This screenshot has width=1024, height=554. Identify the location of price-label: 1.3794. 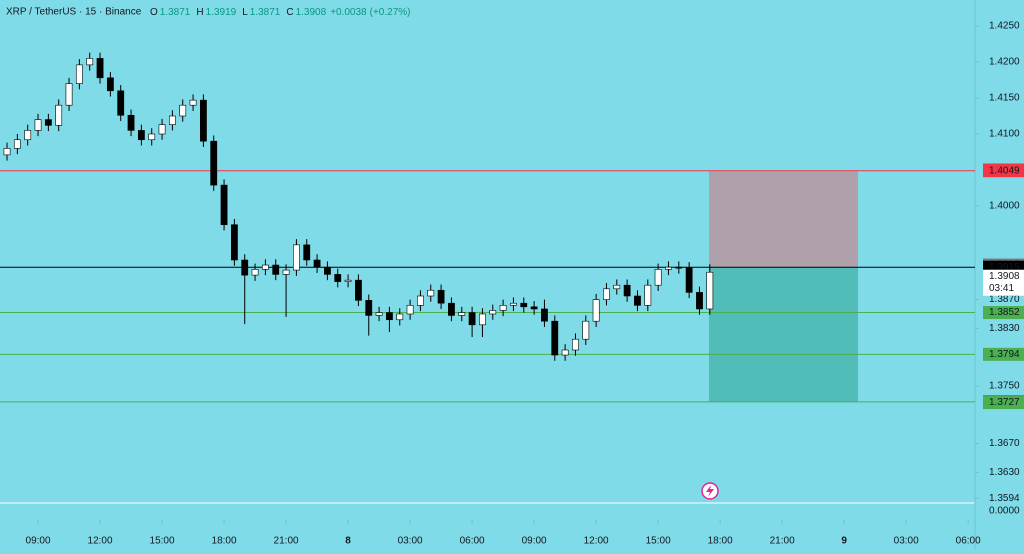
(1004, 354).